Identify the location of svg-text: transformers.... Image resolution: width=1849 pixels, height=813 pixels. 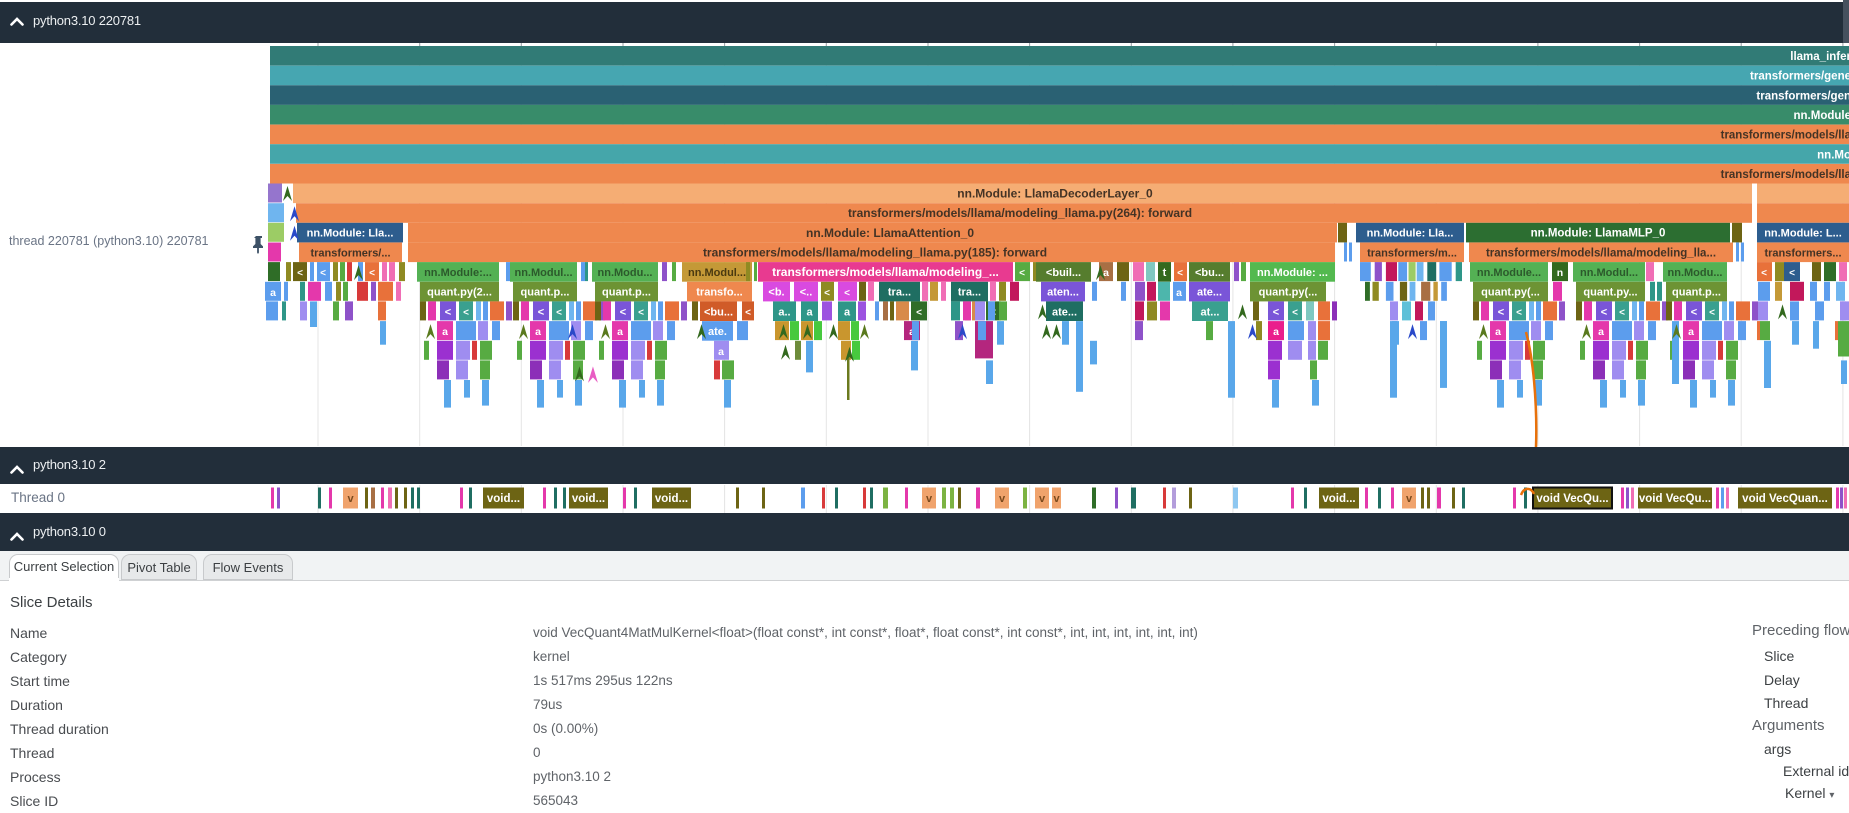
(1802, 253).